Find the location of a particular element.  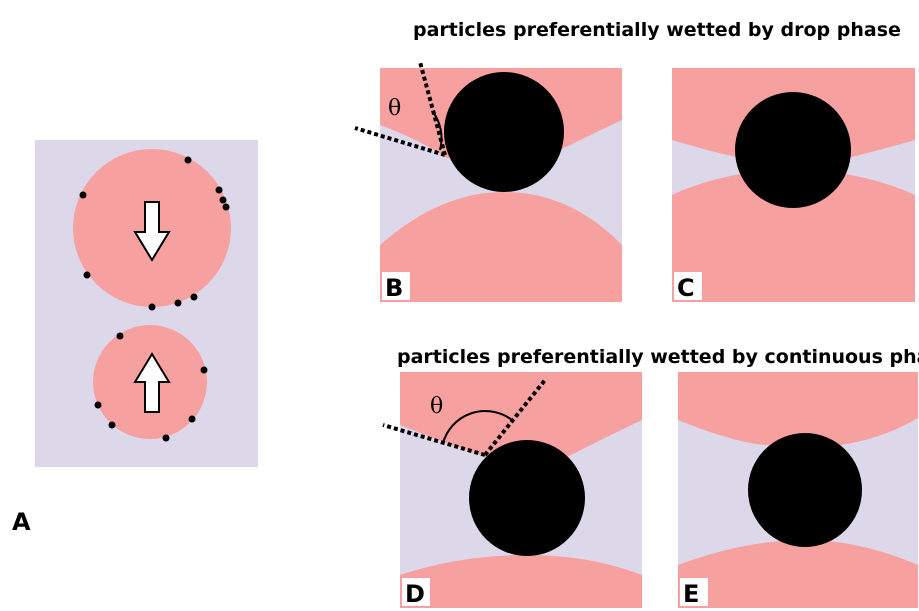

panel-label: D is located at coordinates (415, 594).